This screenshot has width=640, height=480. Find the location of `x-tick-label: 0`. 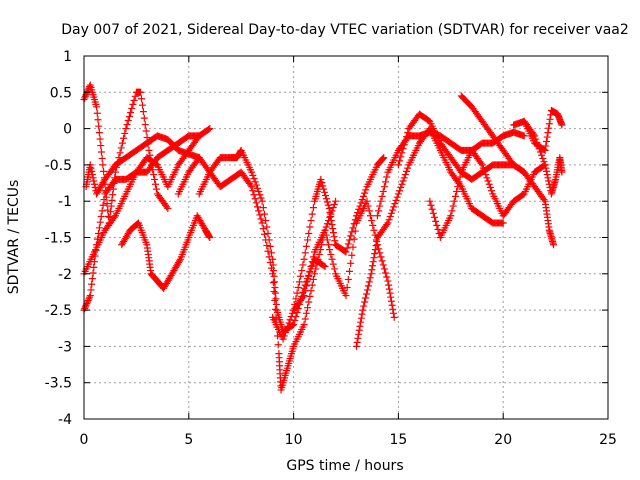

x-tick-label: 0 is located at coordinates (84, 440).